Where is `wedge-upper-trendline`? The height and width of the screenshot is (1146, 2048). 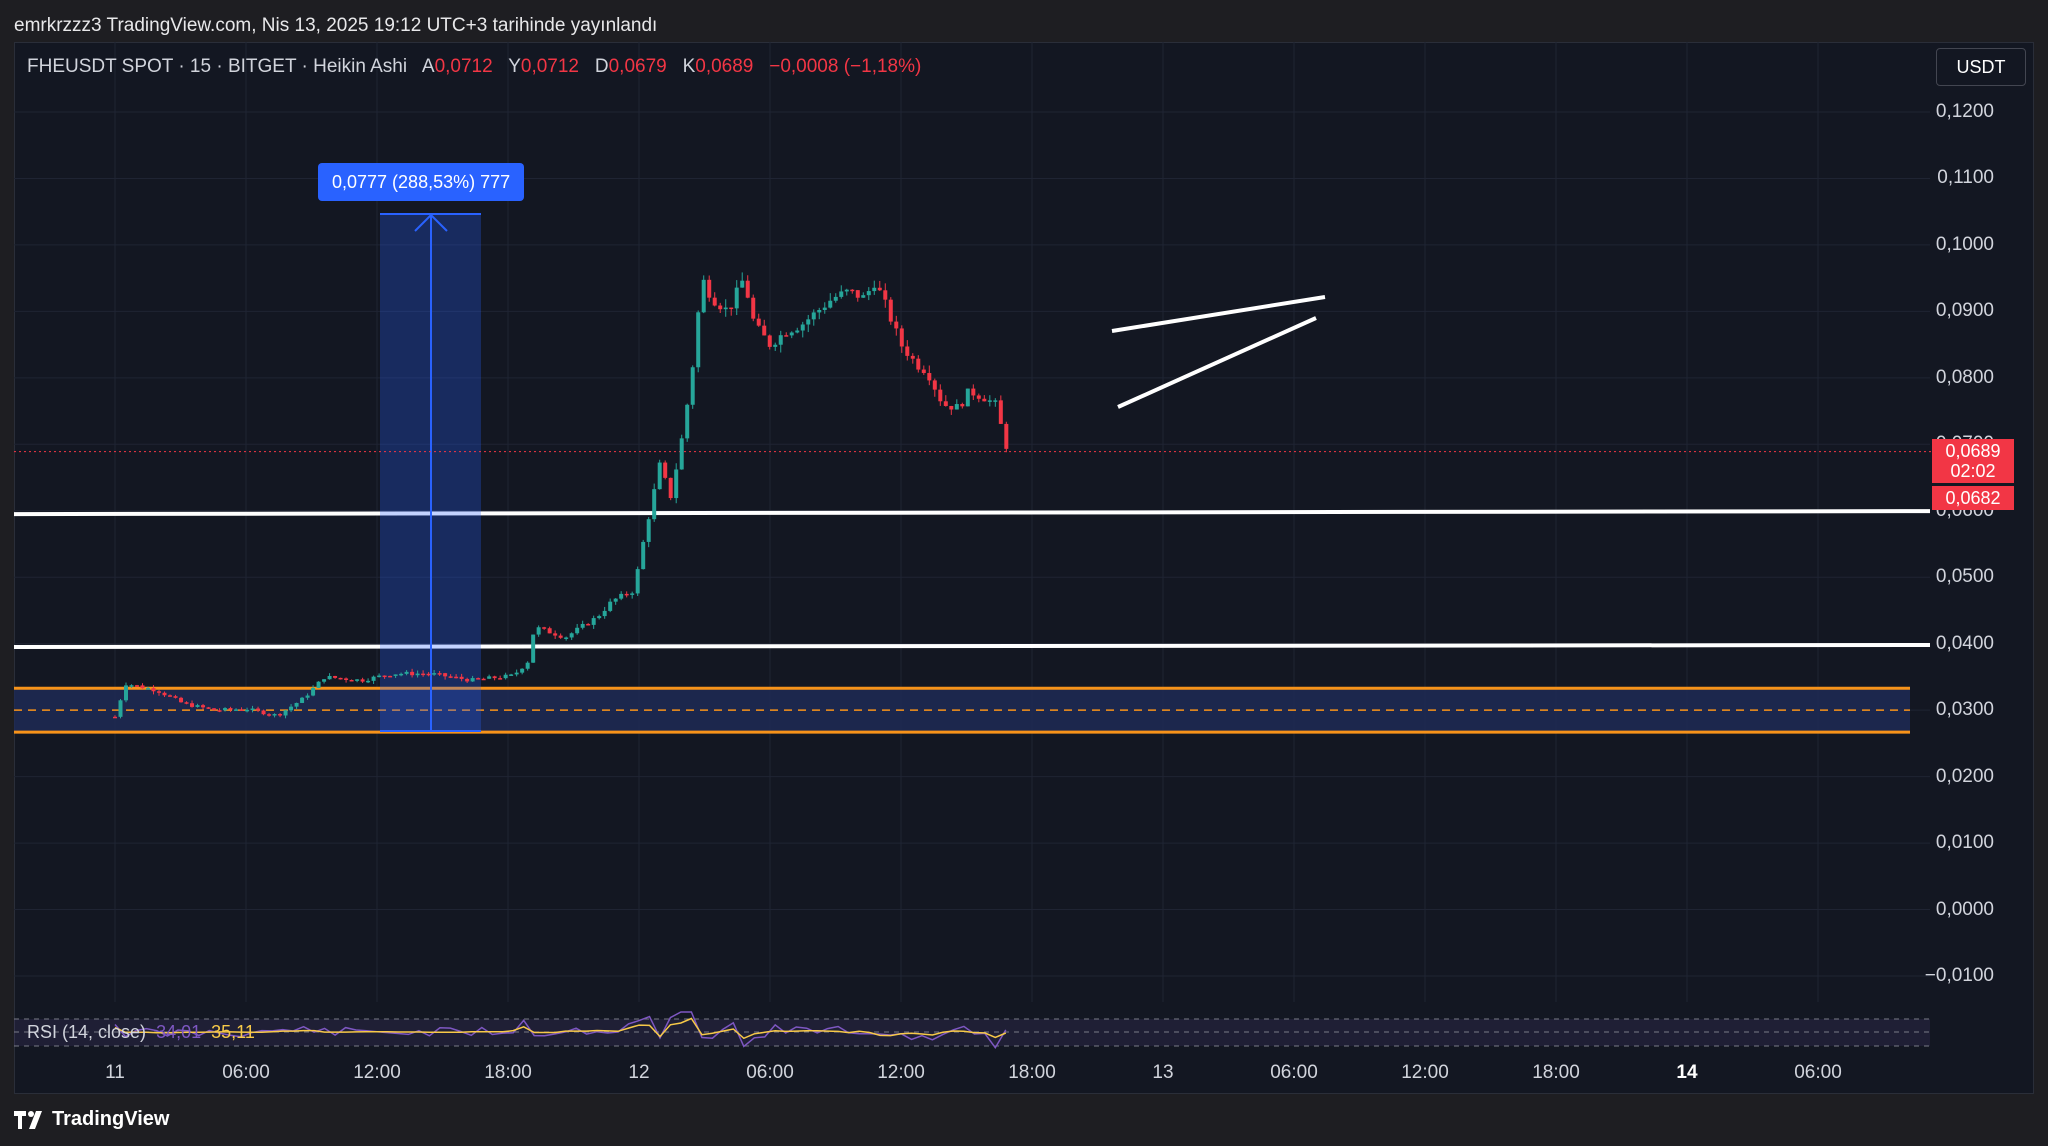 wedge-upper-trendline is located at coordinates (1218, 314).